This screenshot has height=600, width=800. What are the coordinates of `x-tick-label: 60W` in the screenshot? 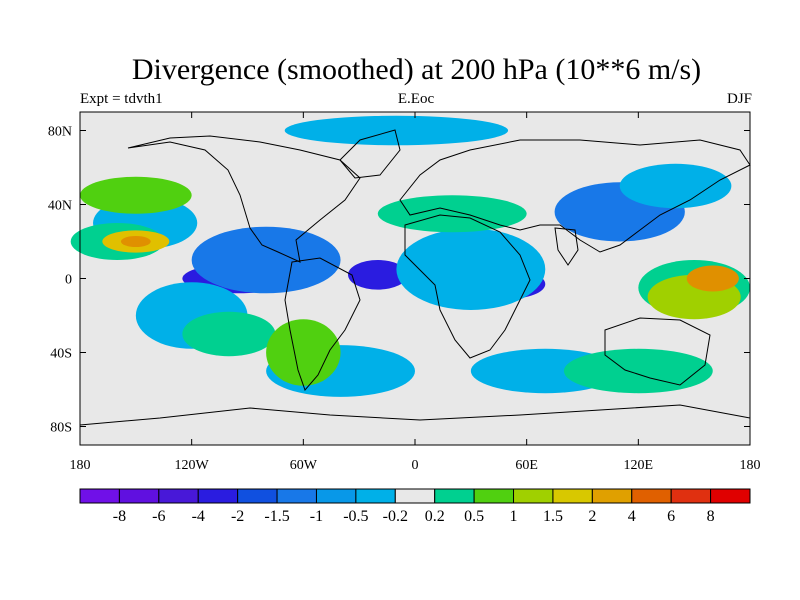 It's located at (304, 465).